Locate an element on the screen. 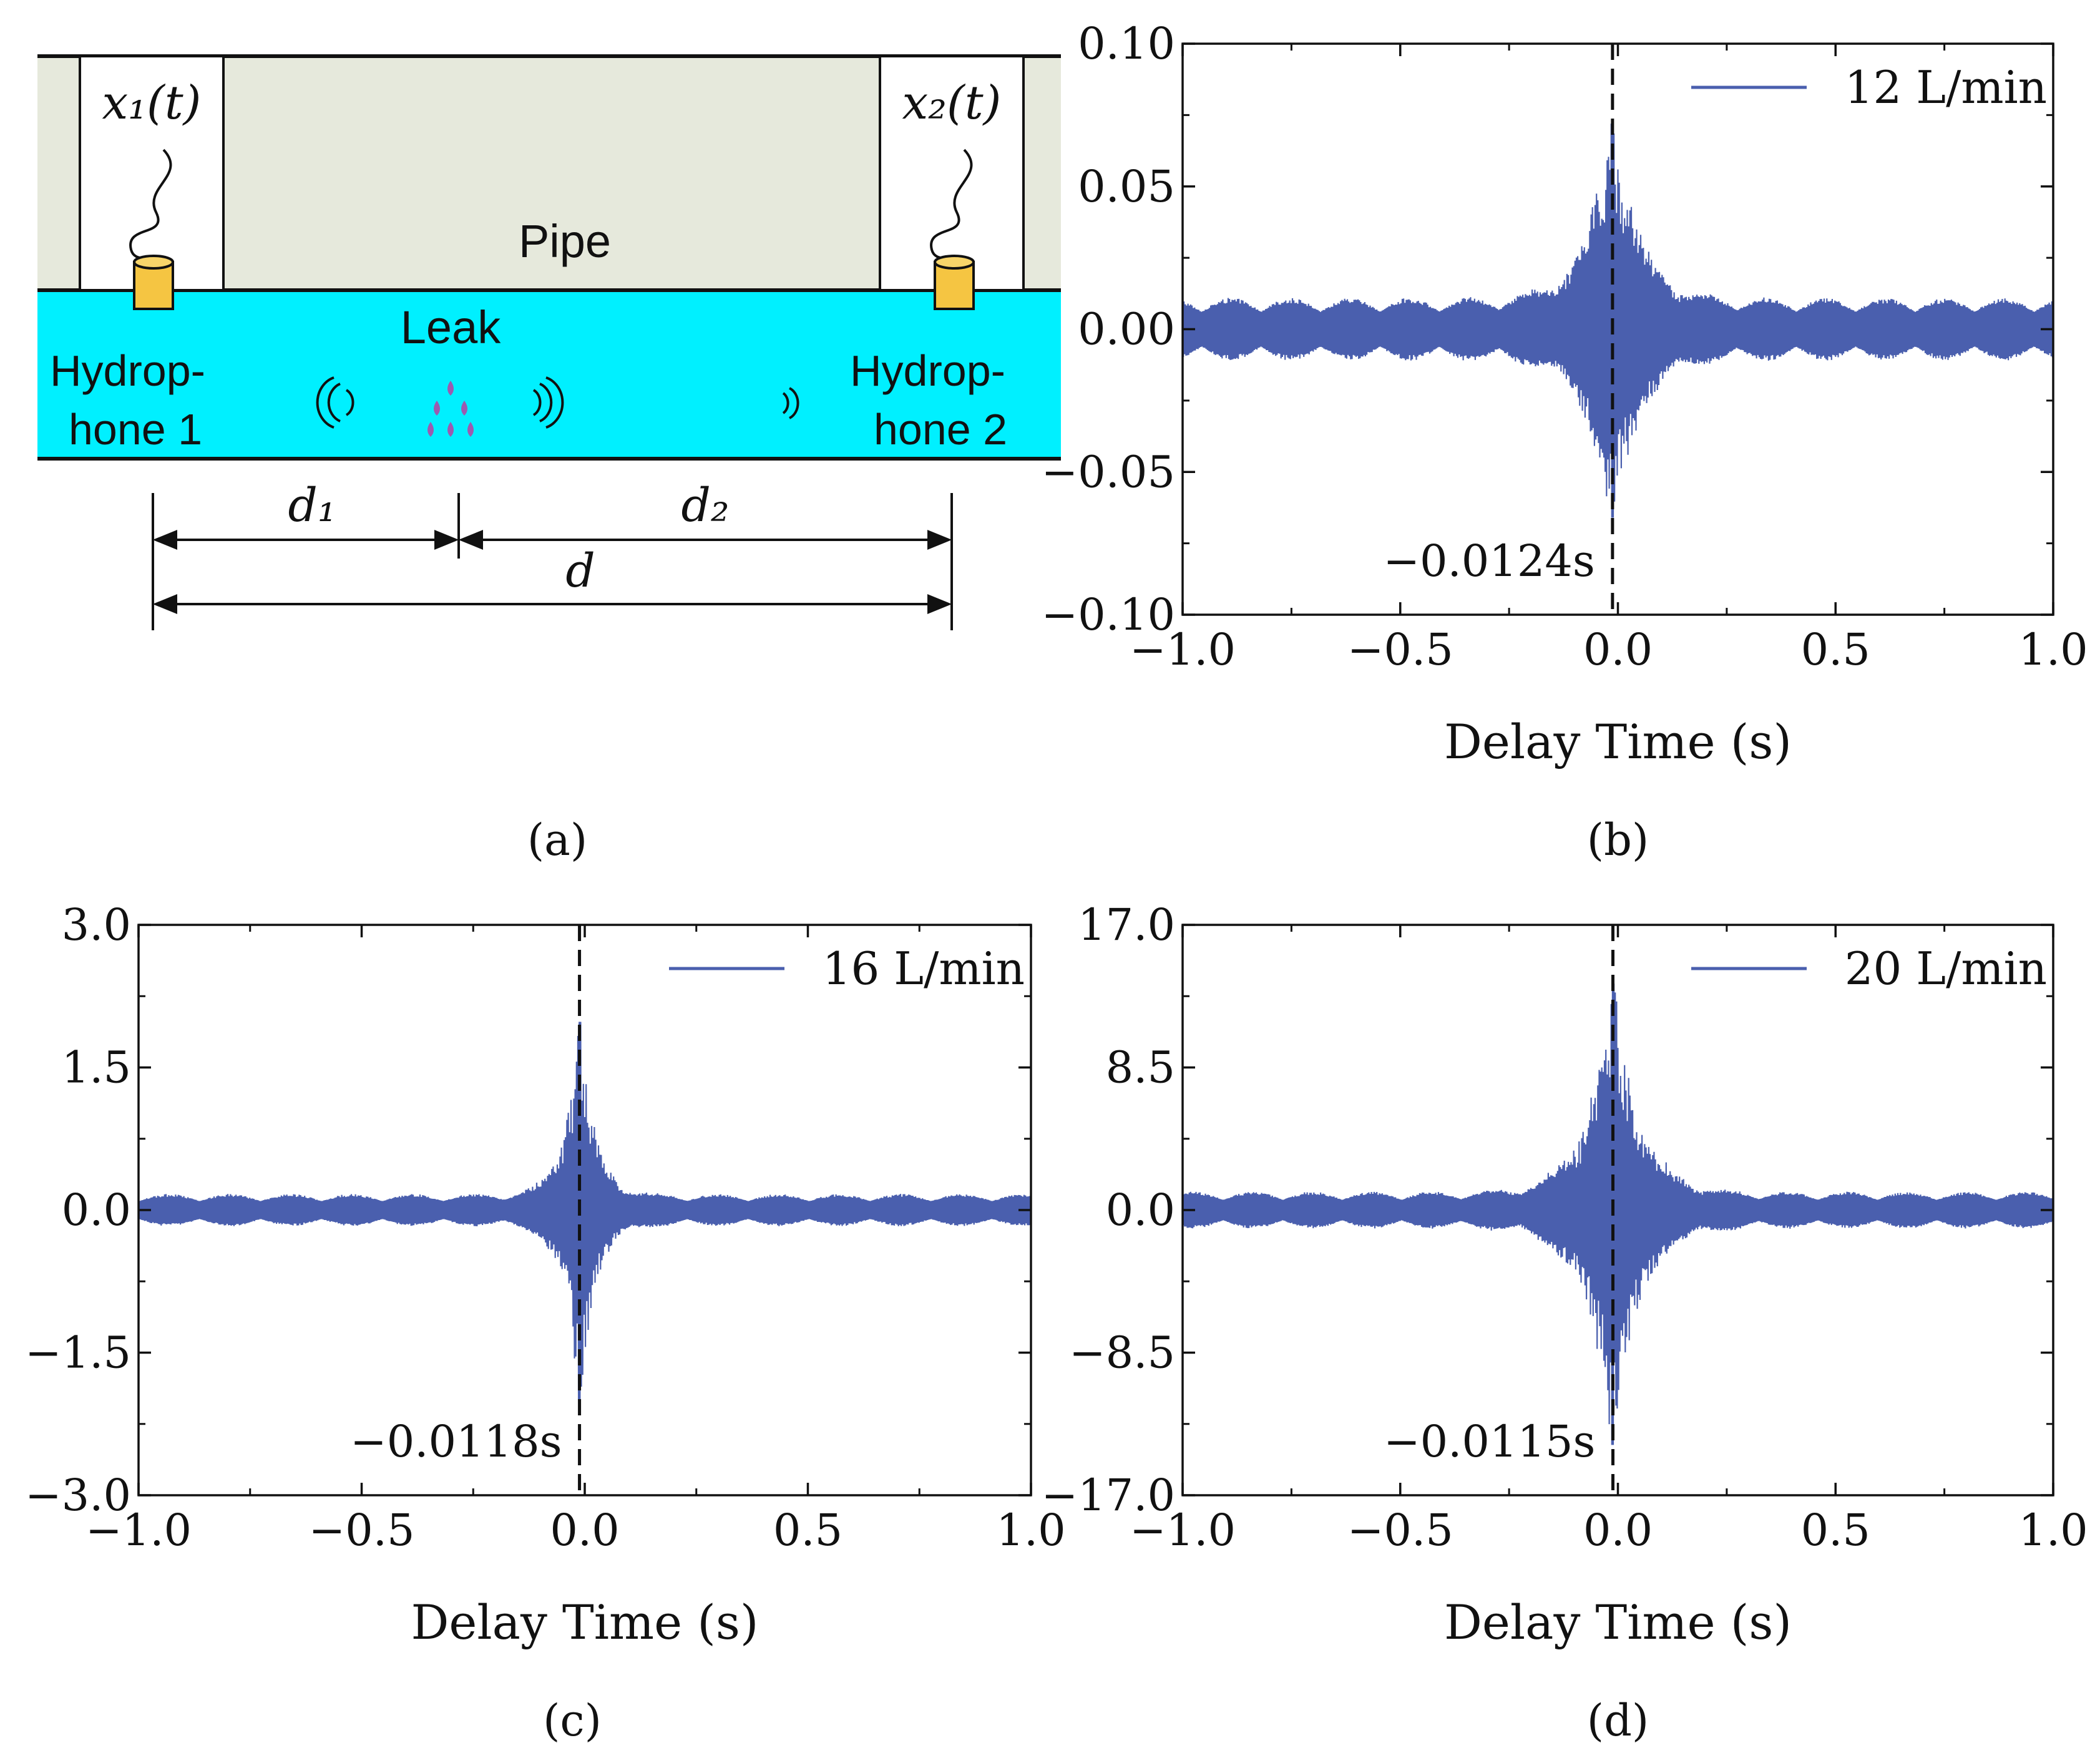  dimension-lines is located at coordinates (552, 561).